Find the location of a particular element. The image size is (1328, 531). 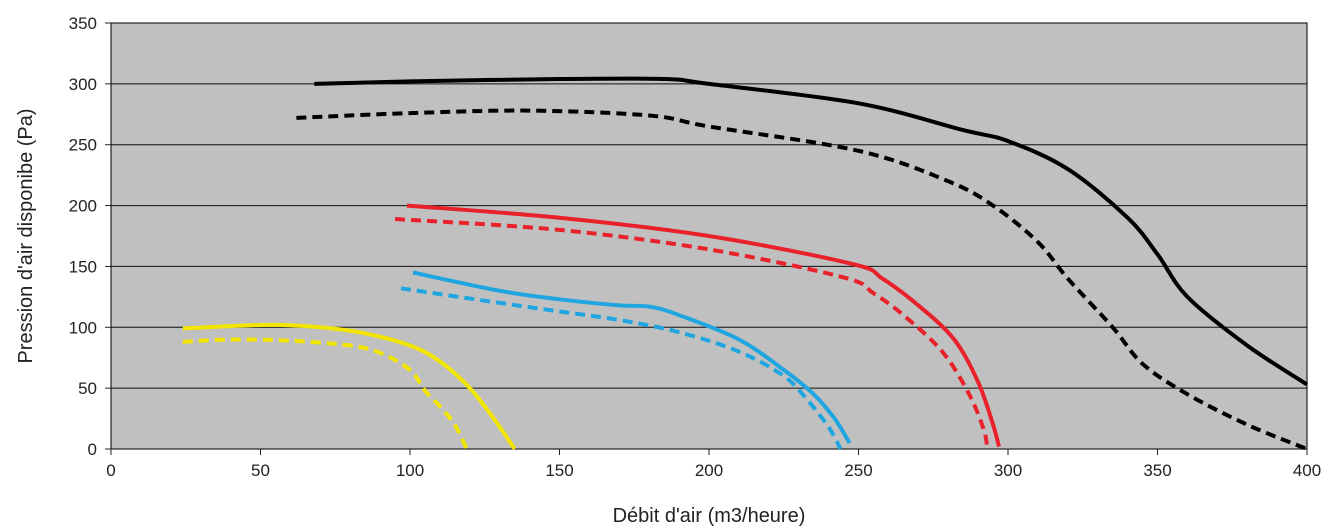

y-tick-label: 150 is located at coordinates (83, 266).